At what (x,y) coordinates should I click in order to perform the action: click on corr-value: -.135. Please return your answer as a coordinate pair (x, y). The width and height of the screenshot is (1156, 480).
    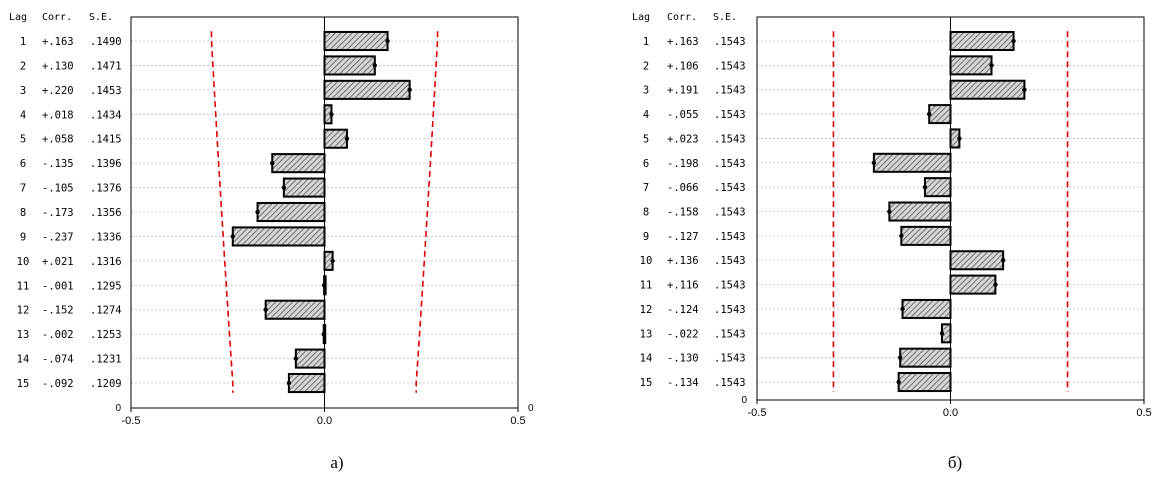
    Looking at the image, I should click on (58, 164).